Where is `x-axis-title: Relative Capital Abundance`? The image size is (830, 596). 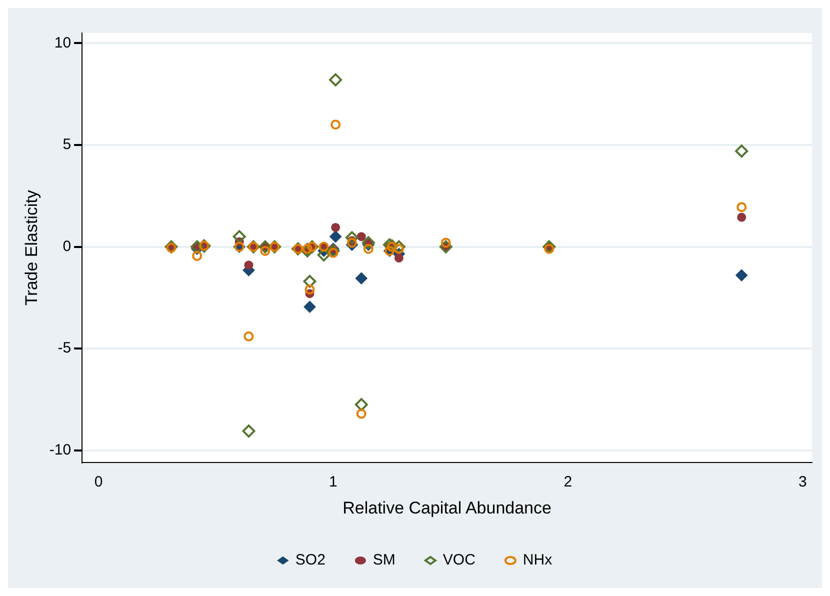 x-axis-title: Relative Capital Abundance is located at coordinates (447, 508).